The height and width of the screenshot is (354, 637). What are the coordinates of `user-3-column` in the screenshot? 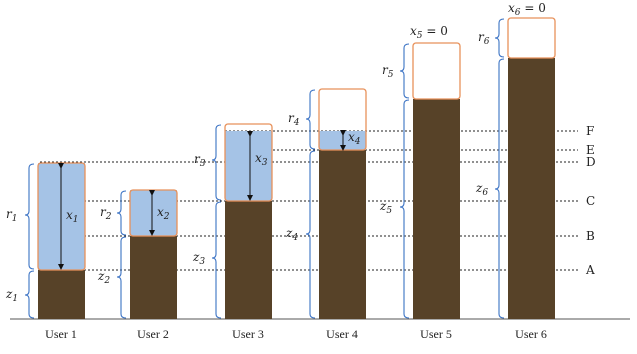 It's located at (248, 221).